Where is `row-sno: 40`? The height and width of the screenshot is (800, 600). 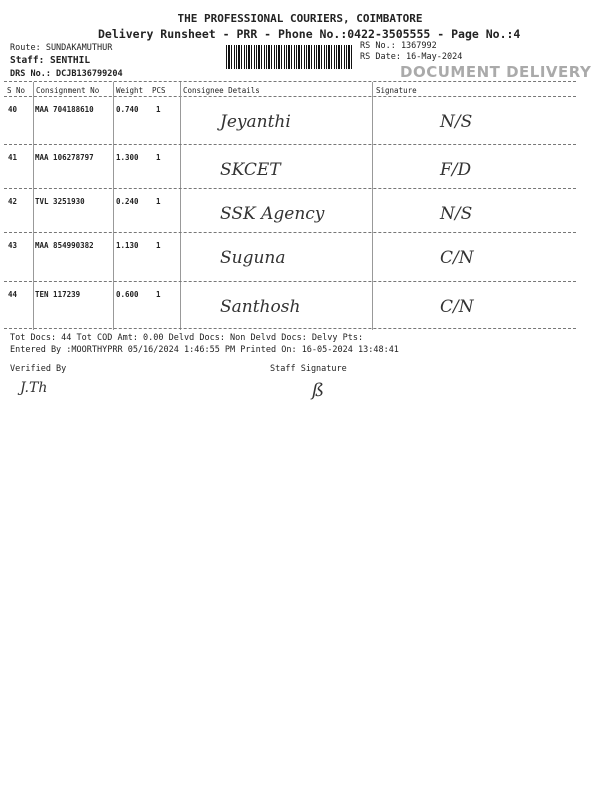
row-sno: 40 is located at coordinates (13, 109).